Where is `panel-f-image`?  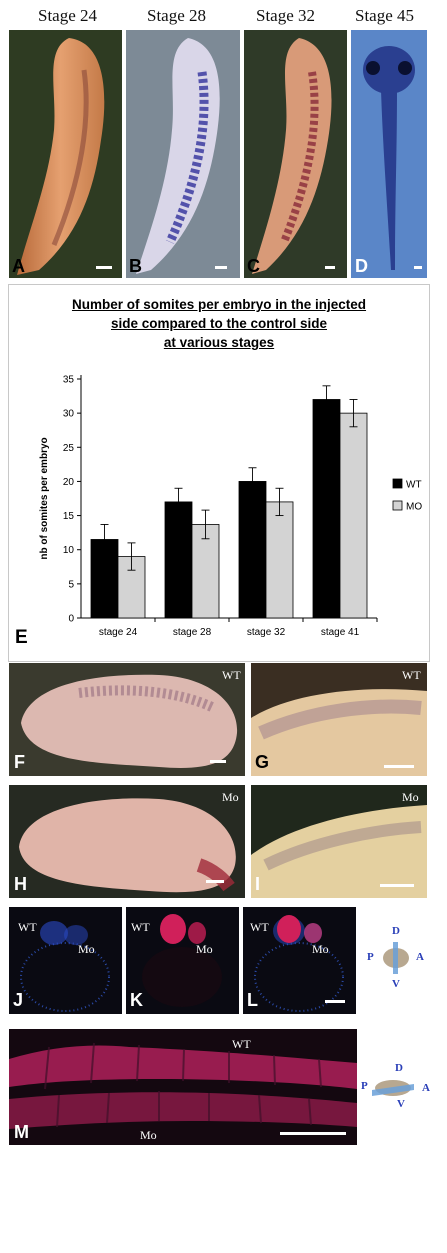
panel-f-image is located at coordinates (127, 719).